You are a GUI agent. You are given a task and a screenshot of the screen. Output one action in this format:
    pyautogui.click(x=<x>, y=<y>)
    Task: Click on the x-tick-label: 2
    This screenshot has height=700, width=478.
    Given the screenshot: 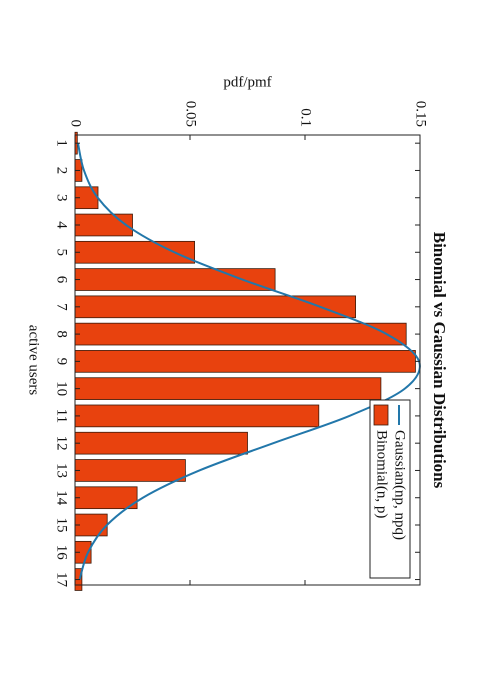 What is the action you would take?
    pyautogui.click(x=62, y=171)
    